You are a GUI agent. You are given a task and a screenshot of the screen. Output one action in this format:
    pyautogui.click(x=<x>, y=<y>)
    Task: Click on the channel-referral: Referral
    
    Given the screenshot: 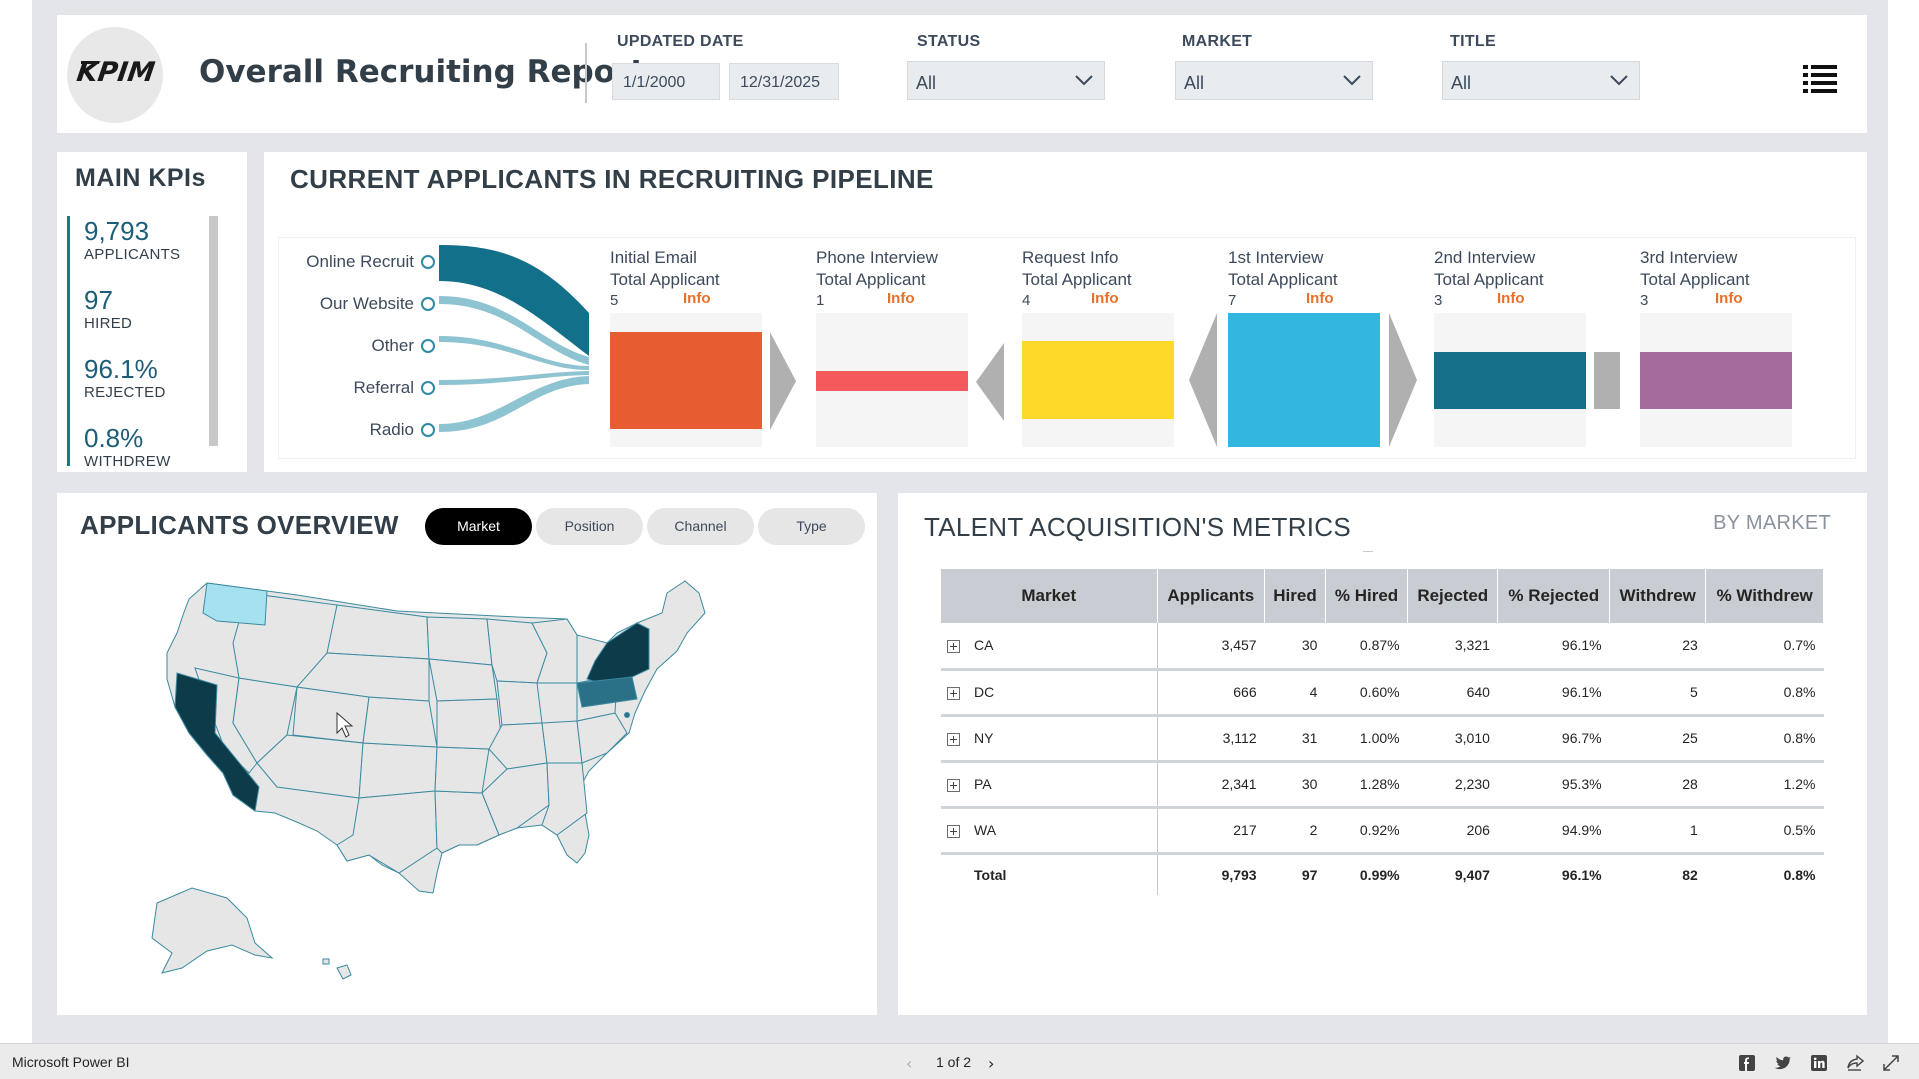 What is the action you would take?
    pyautogui.click(x=383, y=387)
    